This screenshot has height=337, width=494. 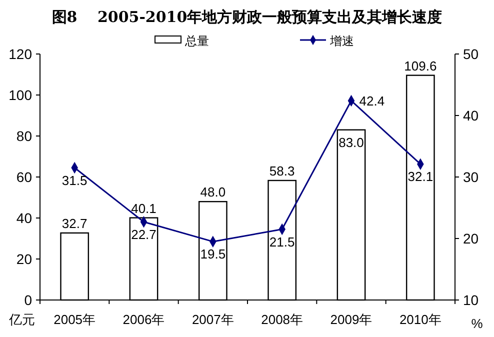 I want to click on y-tick-label: 100, so click(x=20, y=95).